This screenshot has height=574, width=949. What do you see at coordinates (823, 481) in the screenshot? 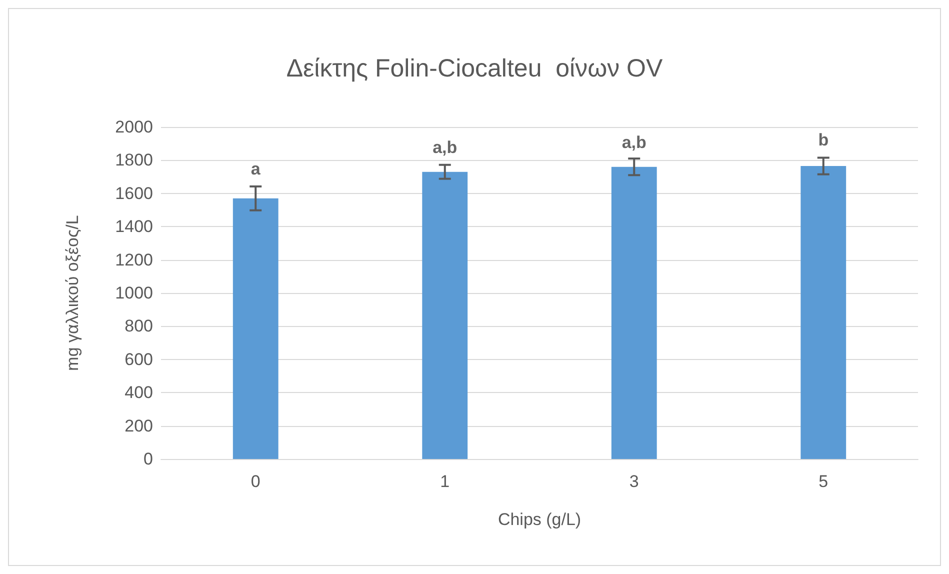
I see `x-tick-label: 5` at bounding box center [823, 481].